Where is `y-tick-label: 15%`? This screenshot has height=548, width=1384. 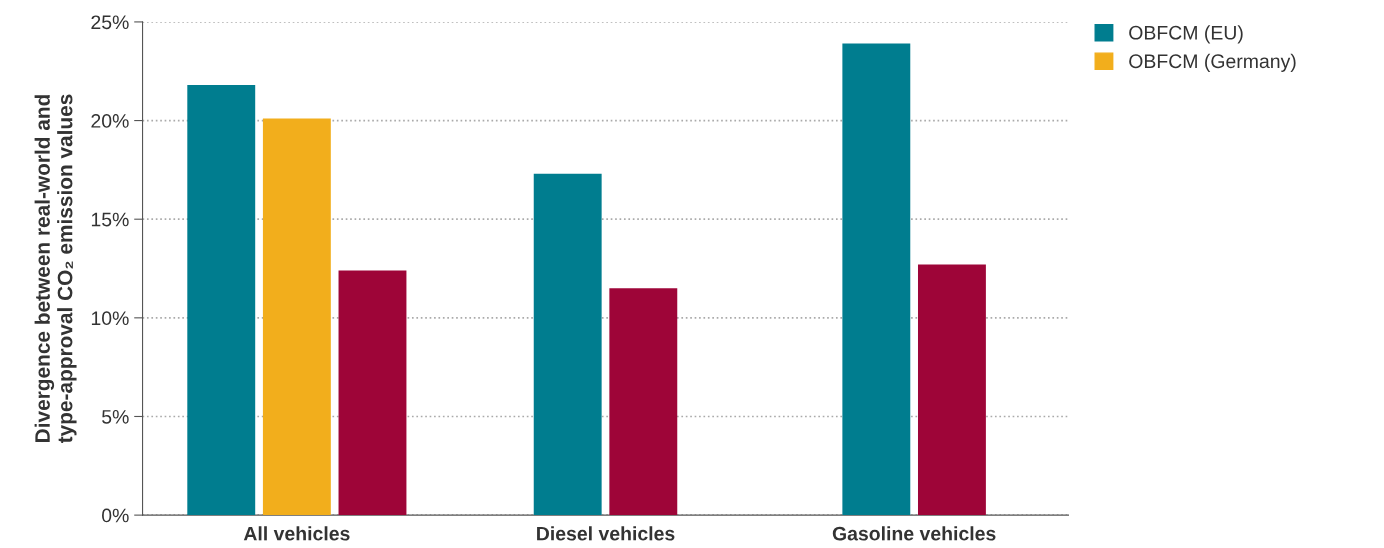
y-tick-label: 15% is located at coordinates (110, 219).